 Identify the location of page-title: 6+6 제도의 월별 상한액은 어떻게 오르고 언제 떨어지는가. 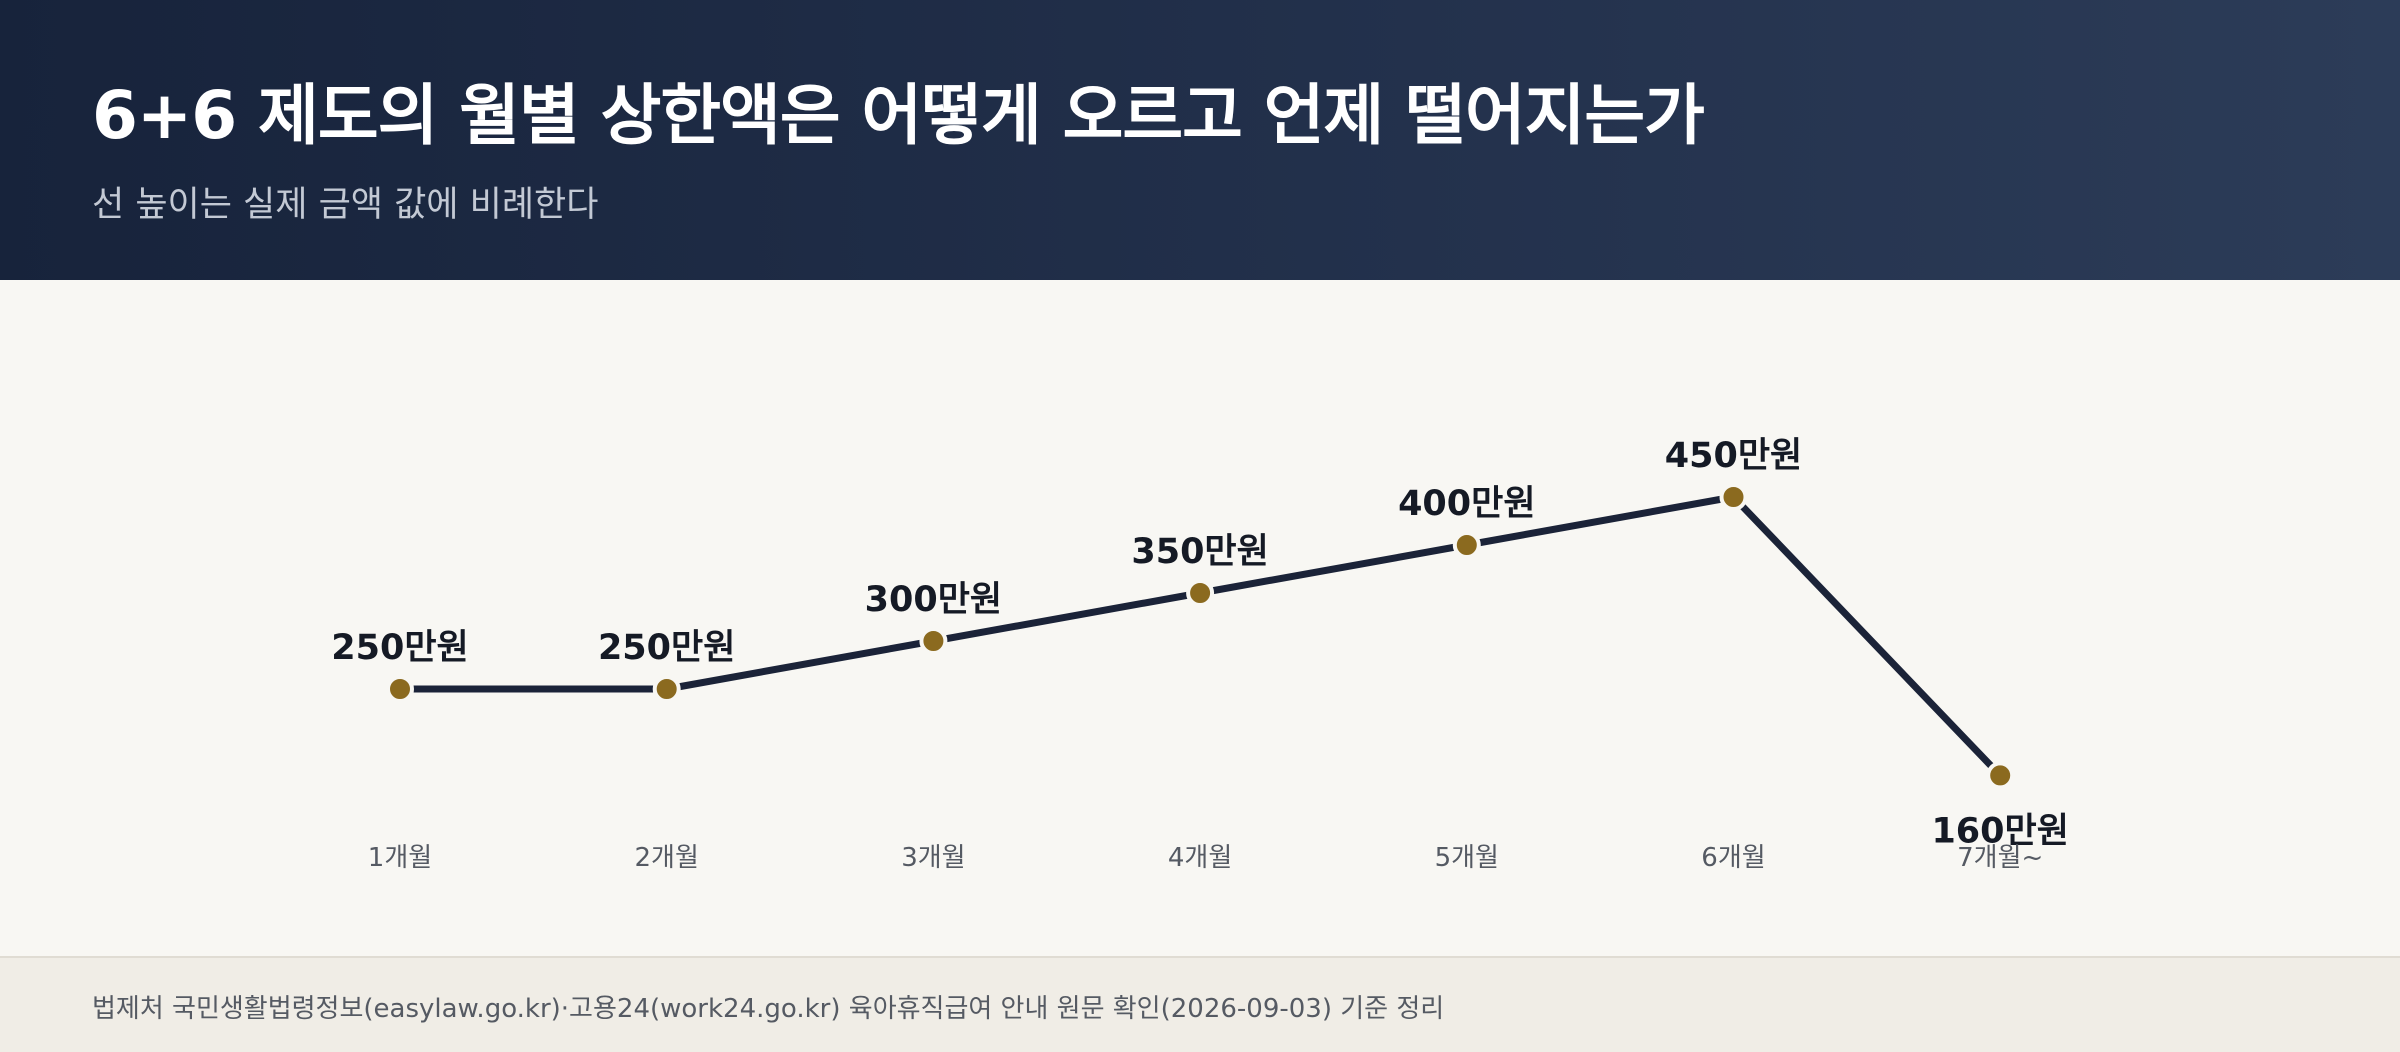
(898, 115).